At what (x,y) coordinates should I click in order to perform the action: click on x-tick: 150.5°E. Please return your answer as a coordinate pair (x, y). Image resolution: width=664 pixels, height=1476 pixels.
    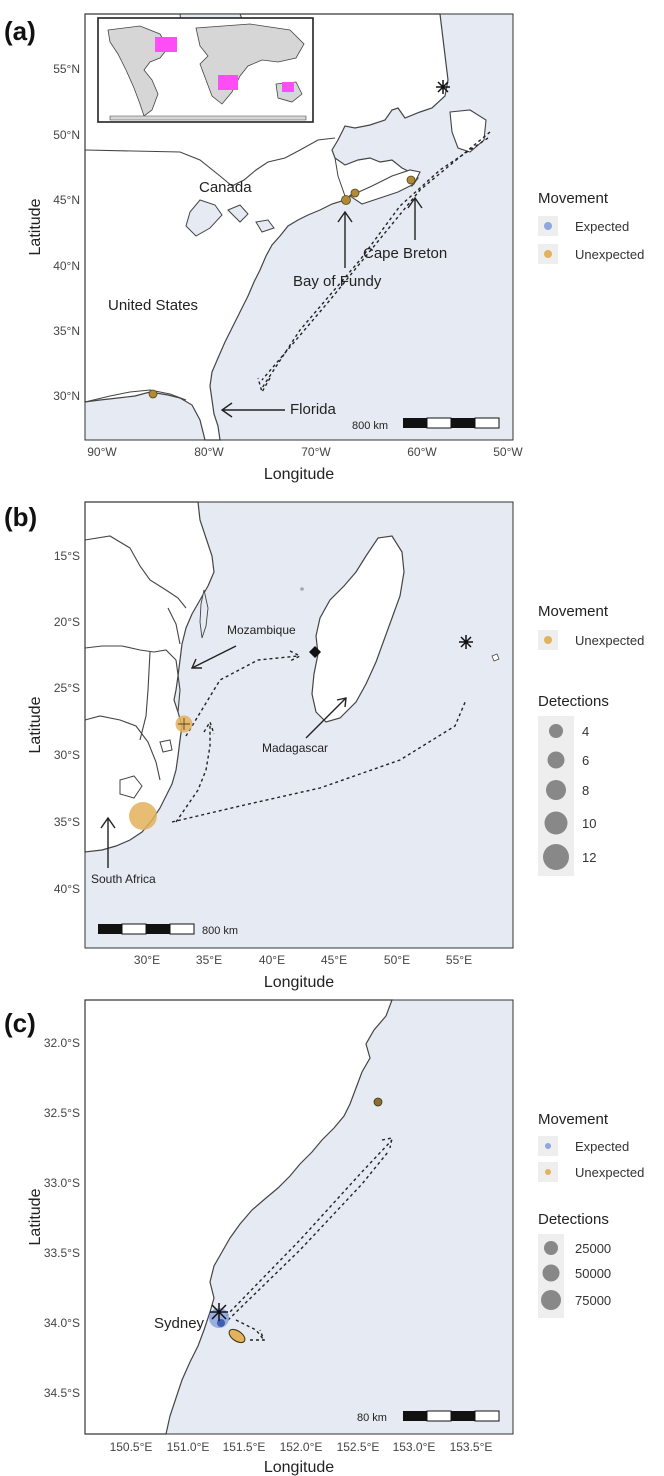
    Looking at the image, I should click on (131, 1447).